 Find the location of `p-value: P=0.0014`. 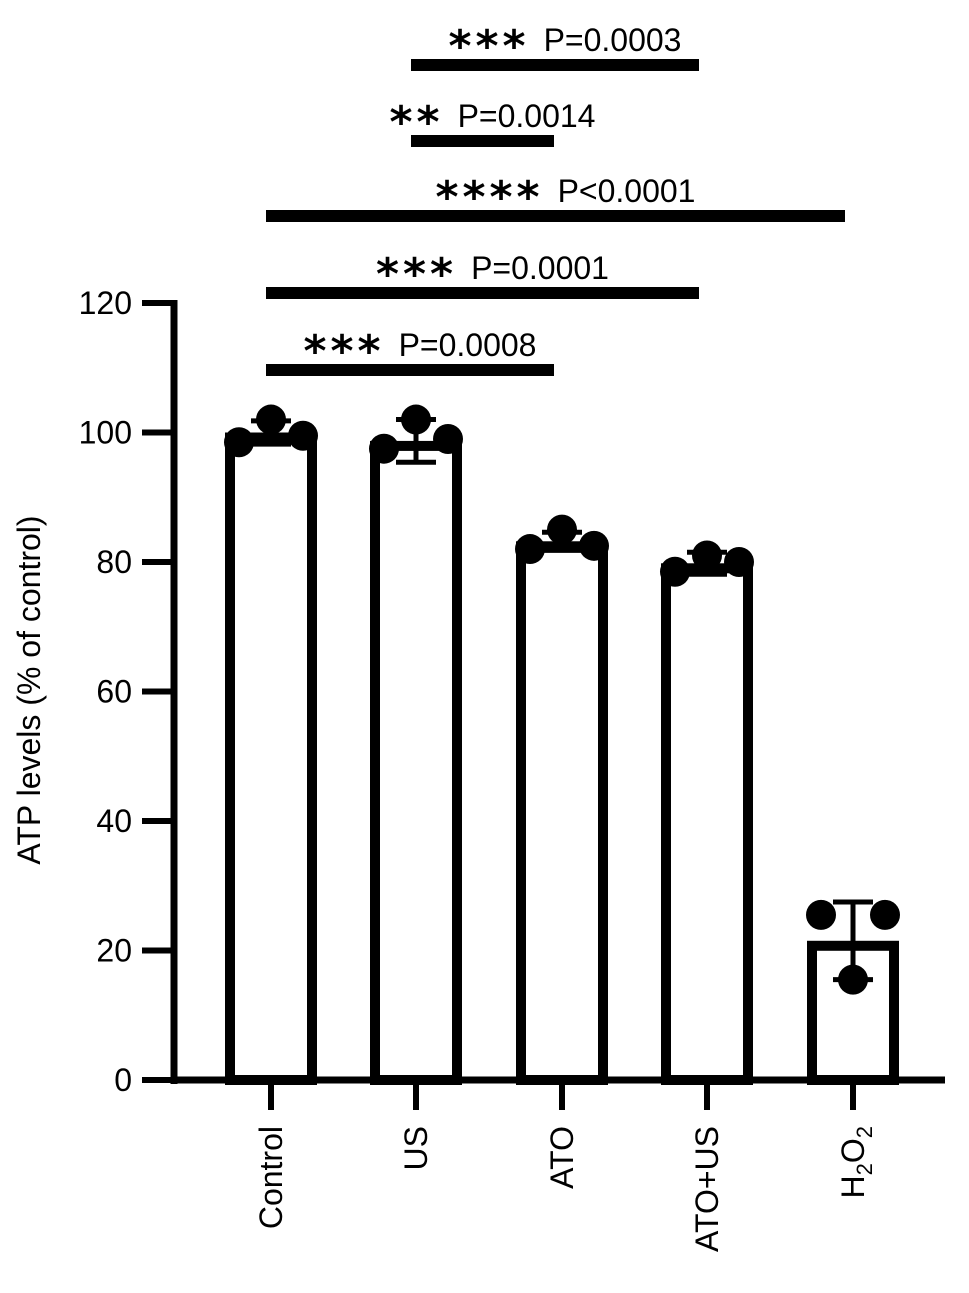

p-value: P=0.0014 is located at coordinates (527, 116).